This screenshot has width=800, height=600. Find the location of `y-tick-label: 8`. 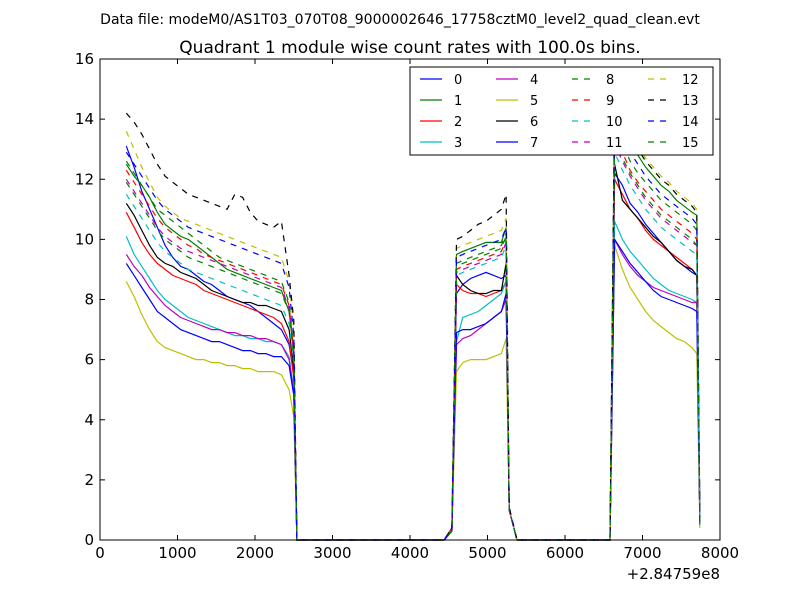

y-tick-label: 8 is located at coordinates (89, 300).